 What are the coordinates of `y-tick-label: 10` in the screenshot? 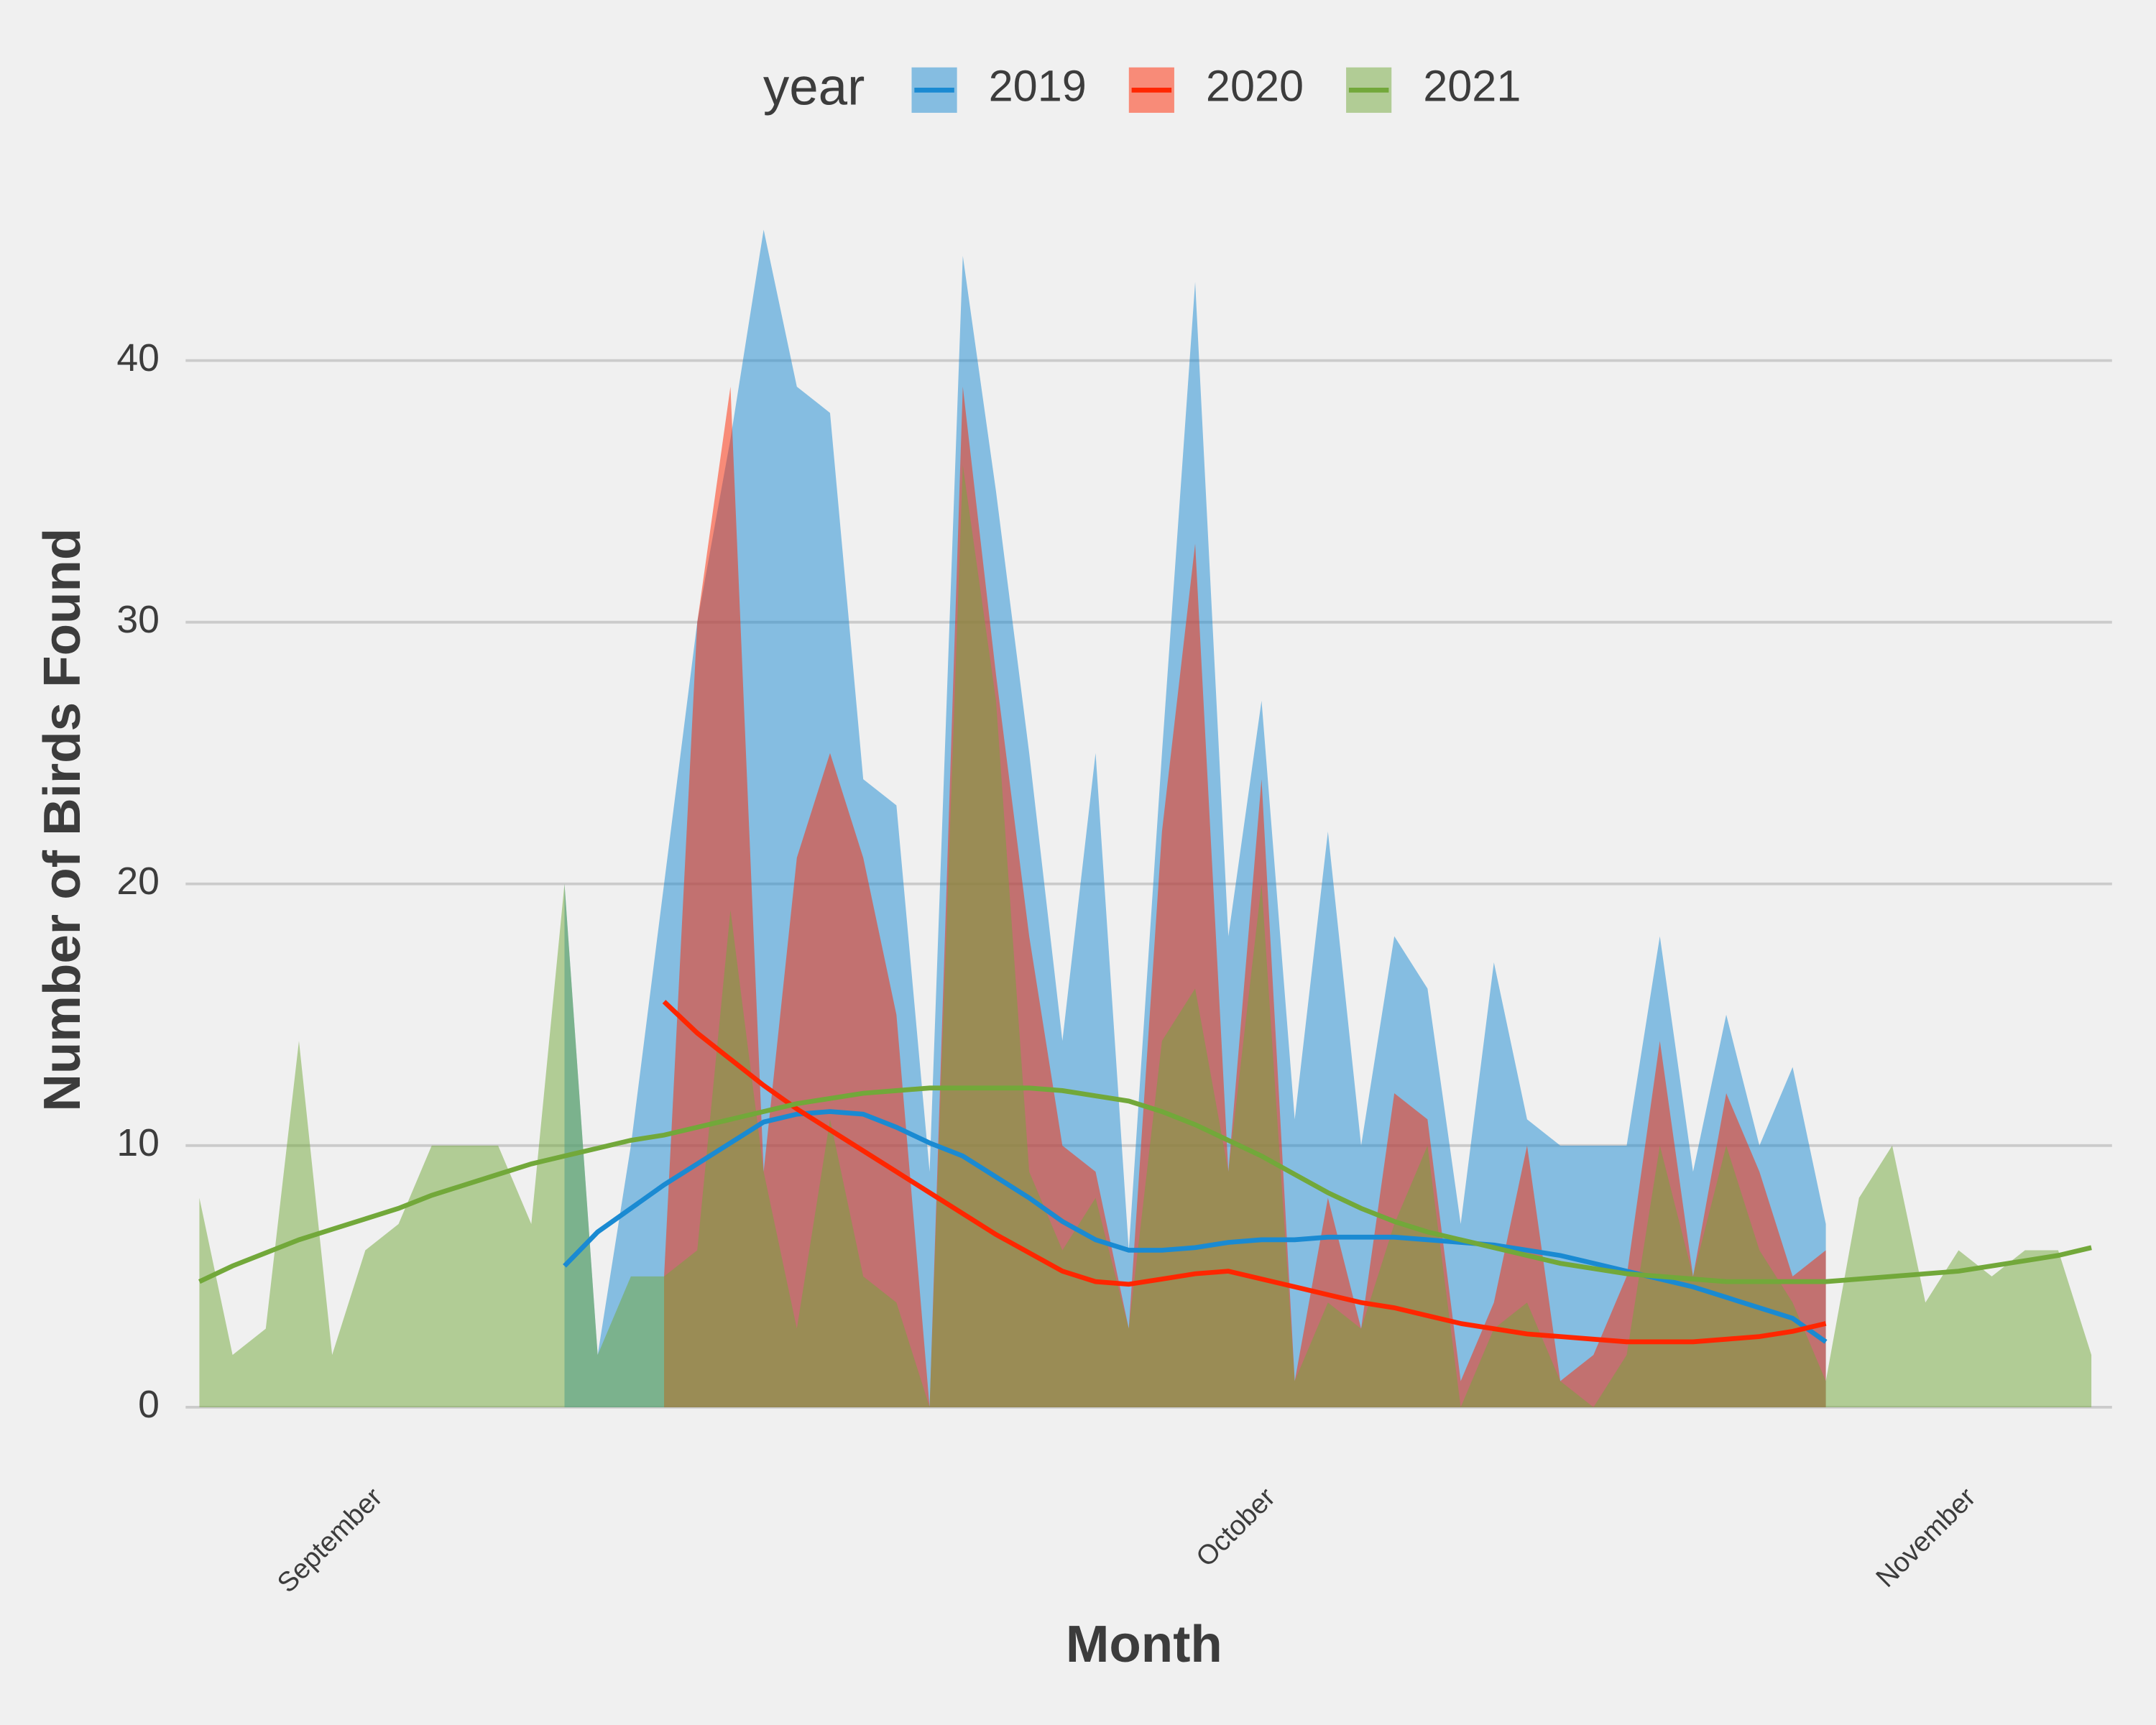 It's located at (138, 1143).